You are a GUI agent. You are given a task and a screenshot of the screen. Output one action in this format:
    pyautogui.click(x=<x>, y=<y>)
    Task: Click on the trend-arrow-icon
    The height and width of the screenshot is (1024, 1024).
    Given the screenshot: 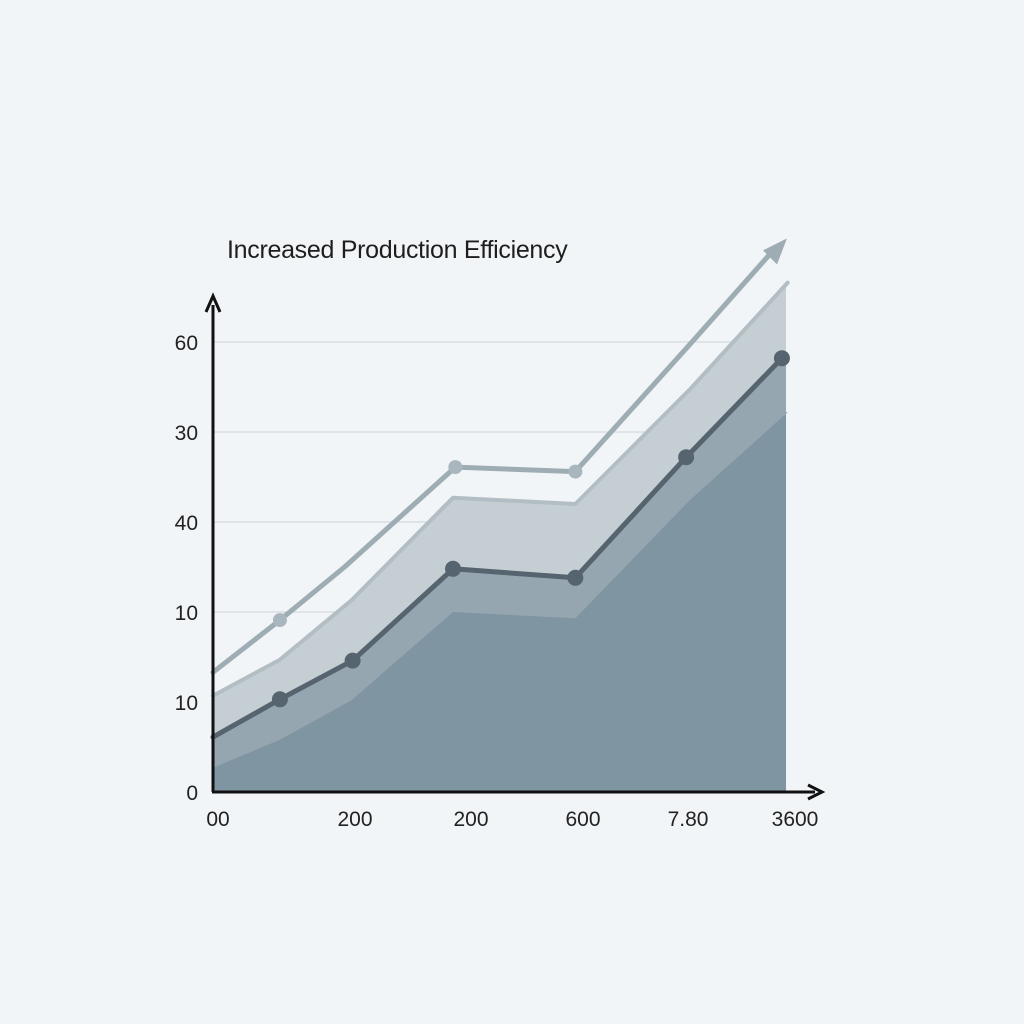 What is the action you would take?
    pyautogui.click(x=774, y=251)
    